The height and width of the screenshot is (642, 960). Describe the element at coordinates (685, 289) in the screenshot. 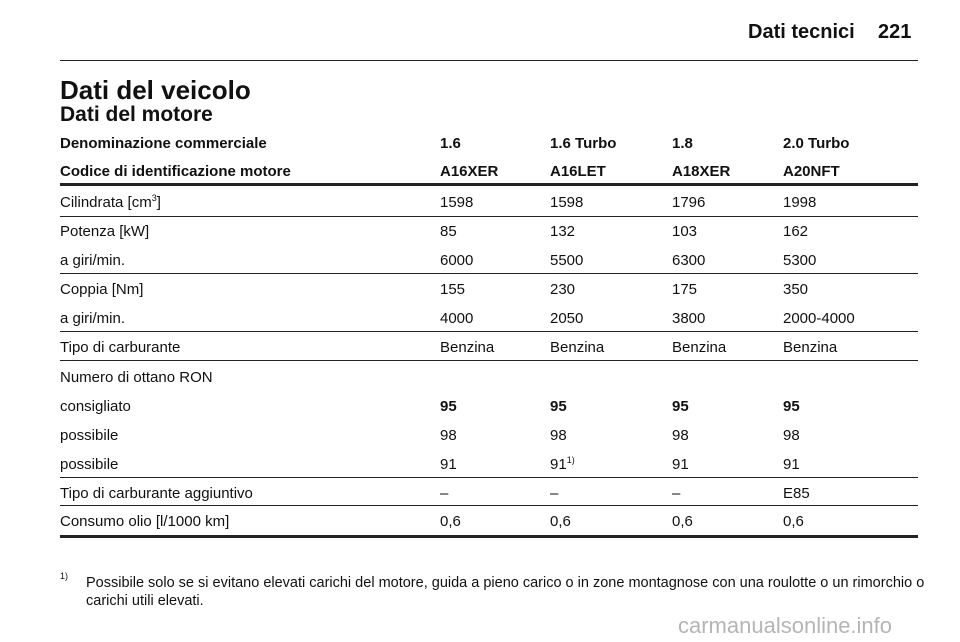

I see `table-cell: 175` at that location.